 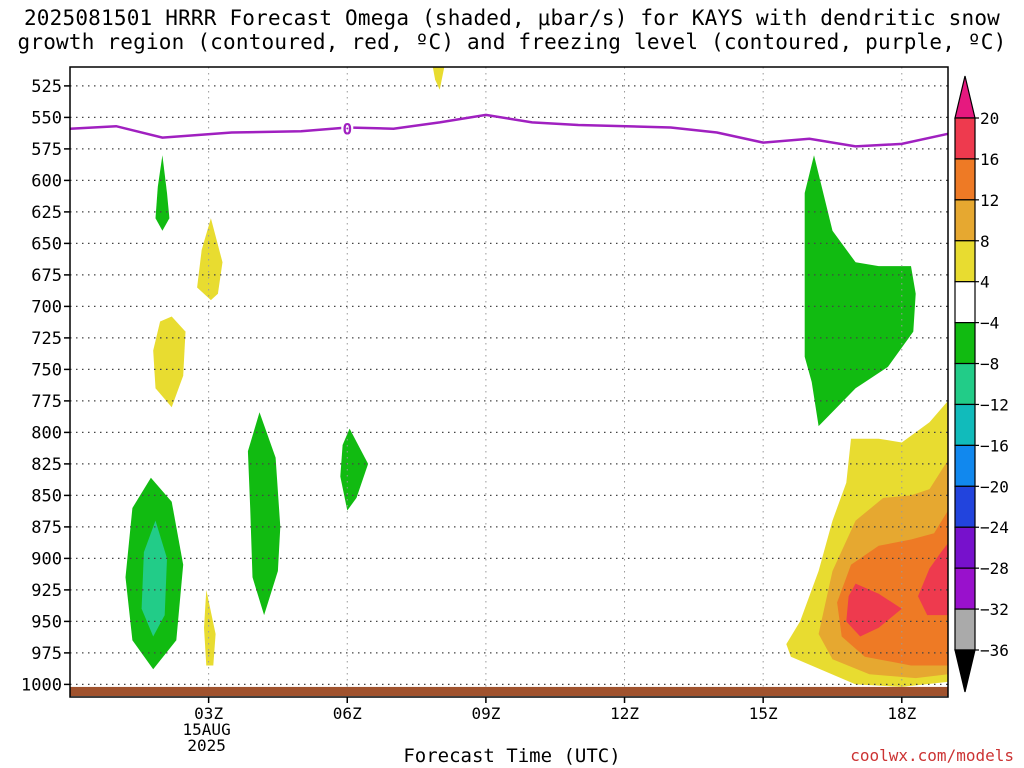 What do you see at coordinates (154, 578) in the screenshot?
I see `omega-teal-2z-low` at bounding box center [154, 578].